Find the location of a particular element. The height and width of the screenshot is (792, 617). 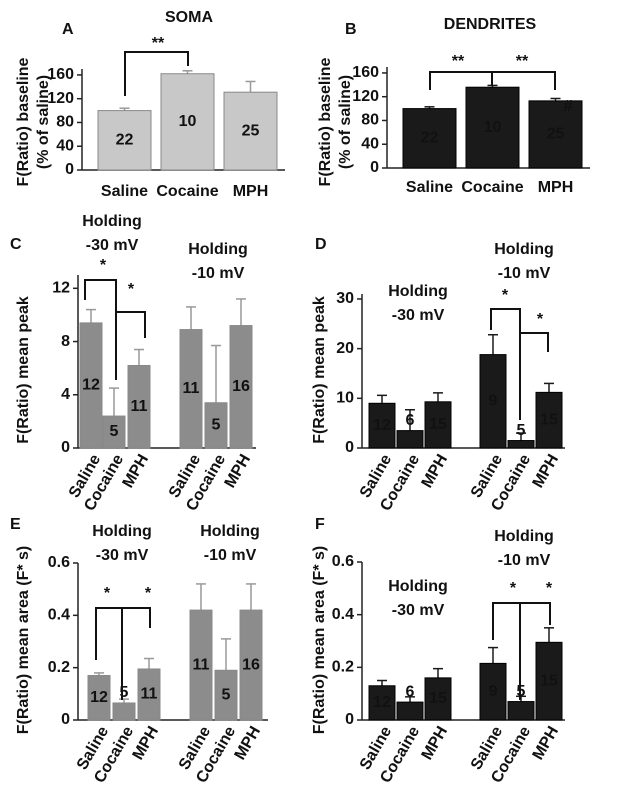

y-tick-label: 30 is located at coordinates (345, 298).